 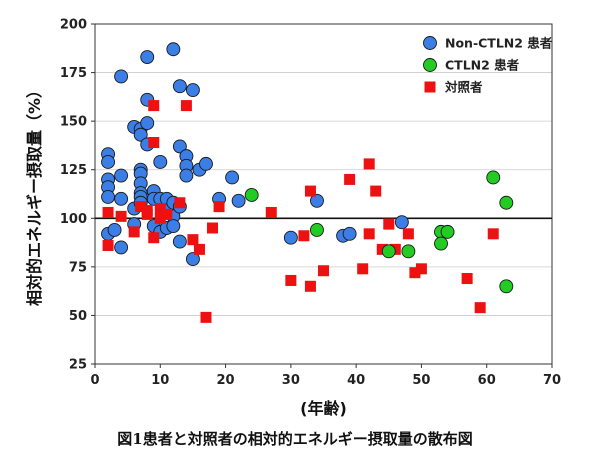 I want to click on figure-caption: 図1患者と対照者の相対的エネルギー摂取量の散布図, so click(x=295, y=439).